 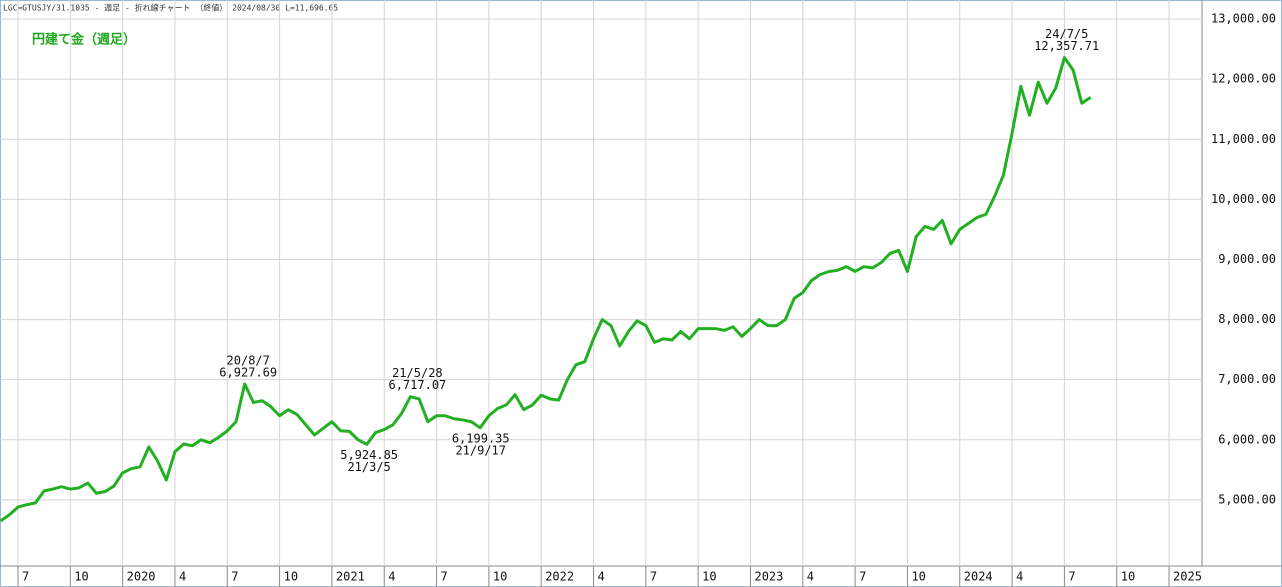 What do you see at coordinates (1247, 259) in the screenshot?
I see `y-tick-label: 9,000.00` at bounding box center [1247, 259].